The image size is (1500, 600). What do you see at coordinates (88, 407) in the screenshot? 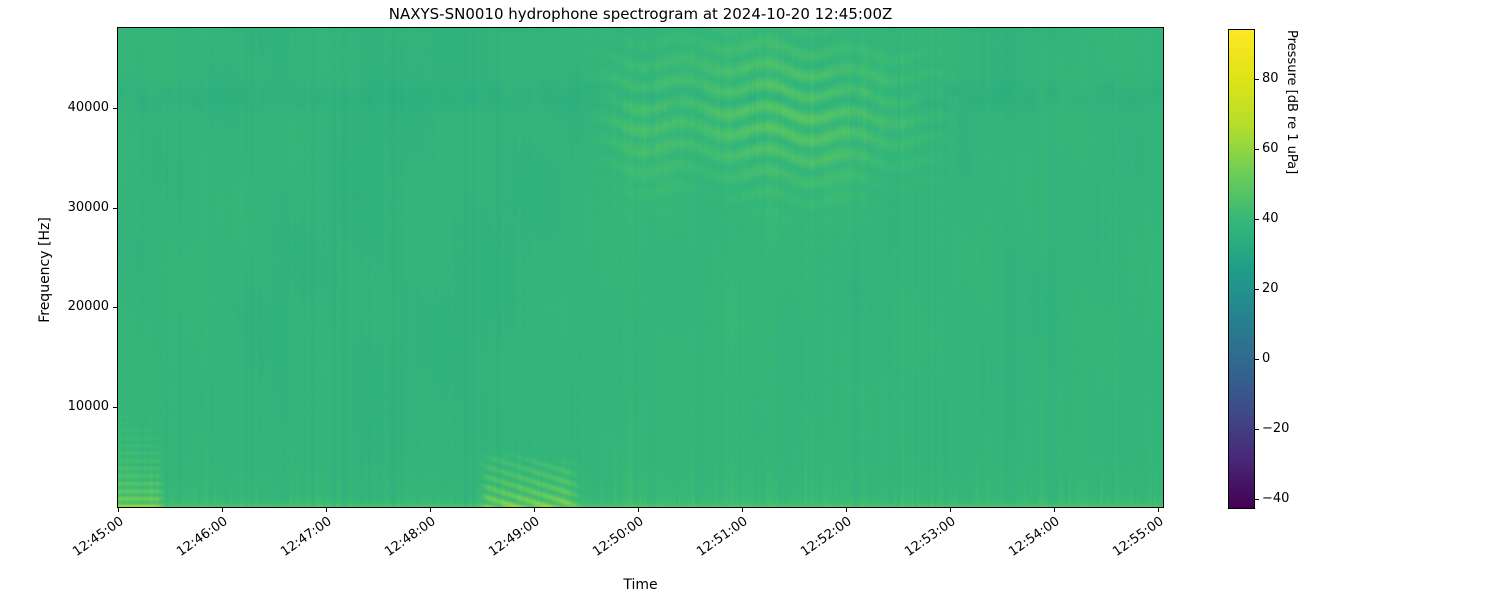
I see `y-tick-label: 10000` at bounding box center [88, 407].